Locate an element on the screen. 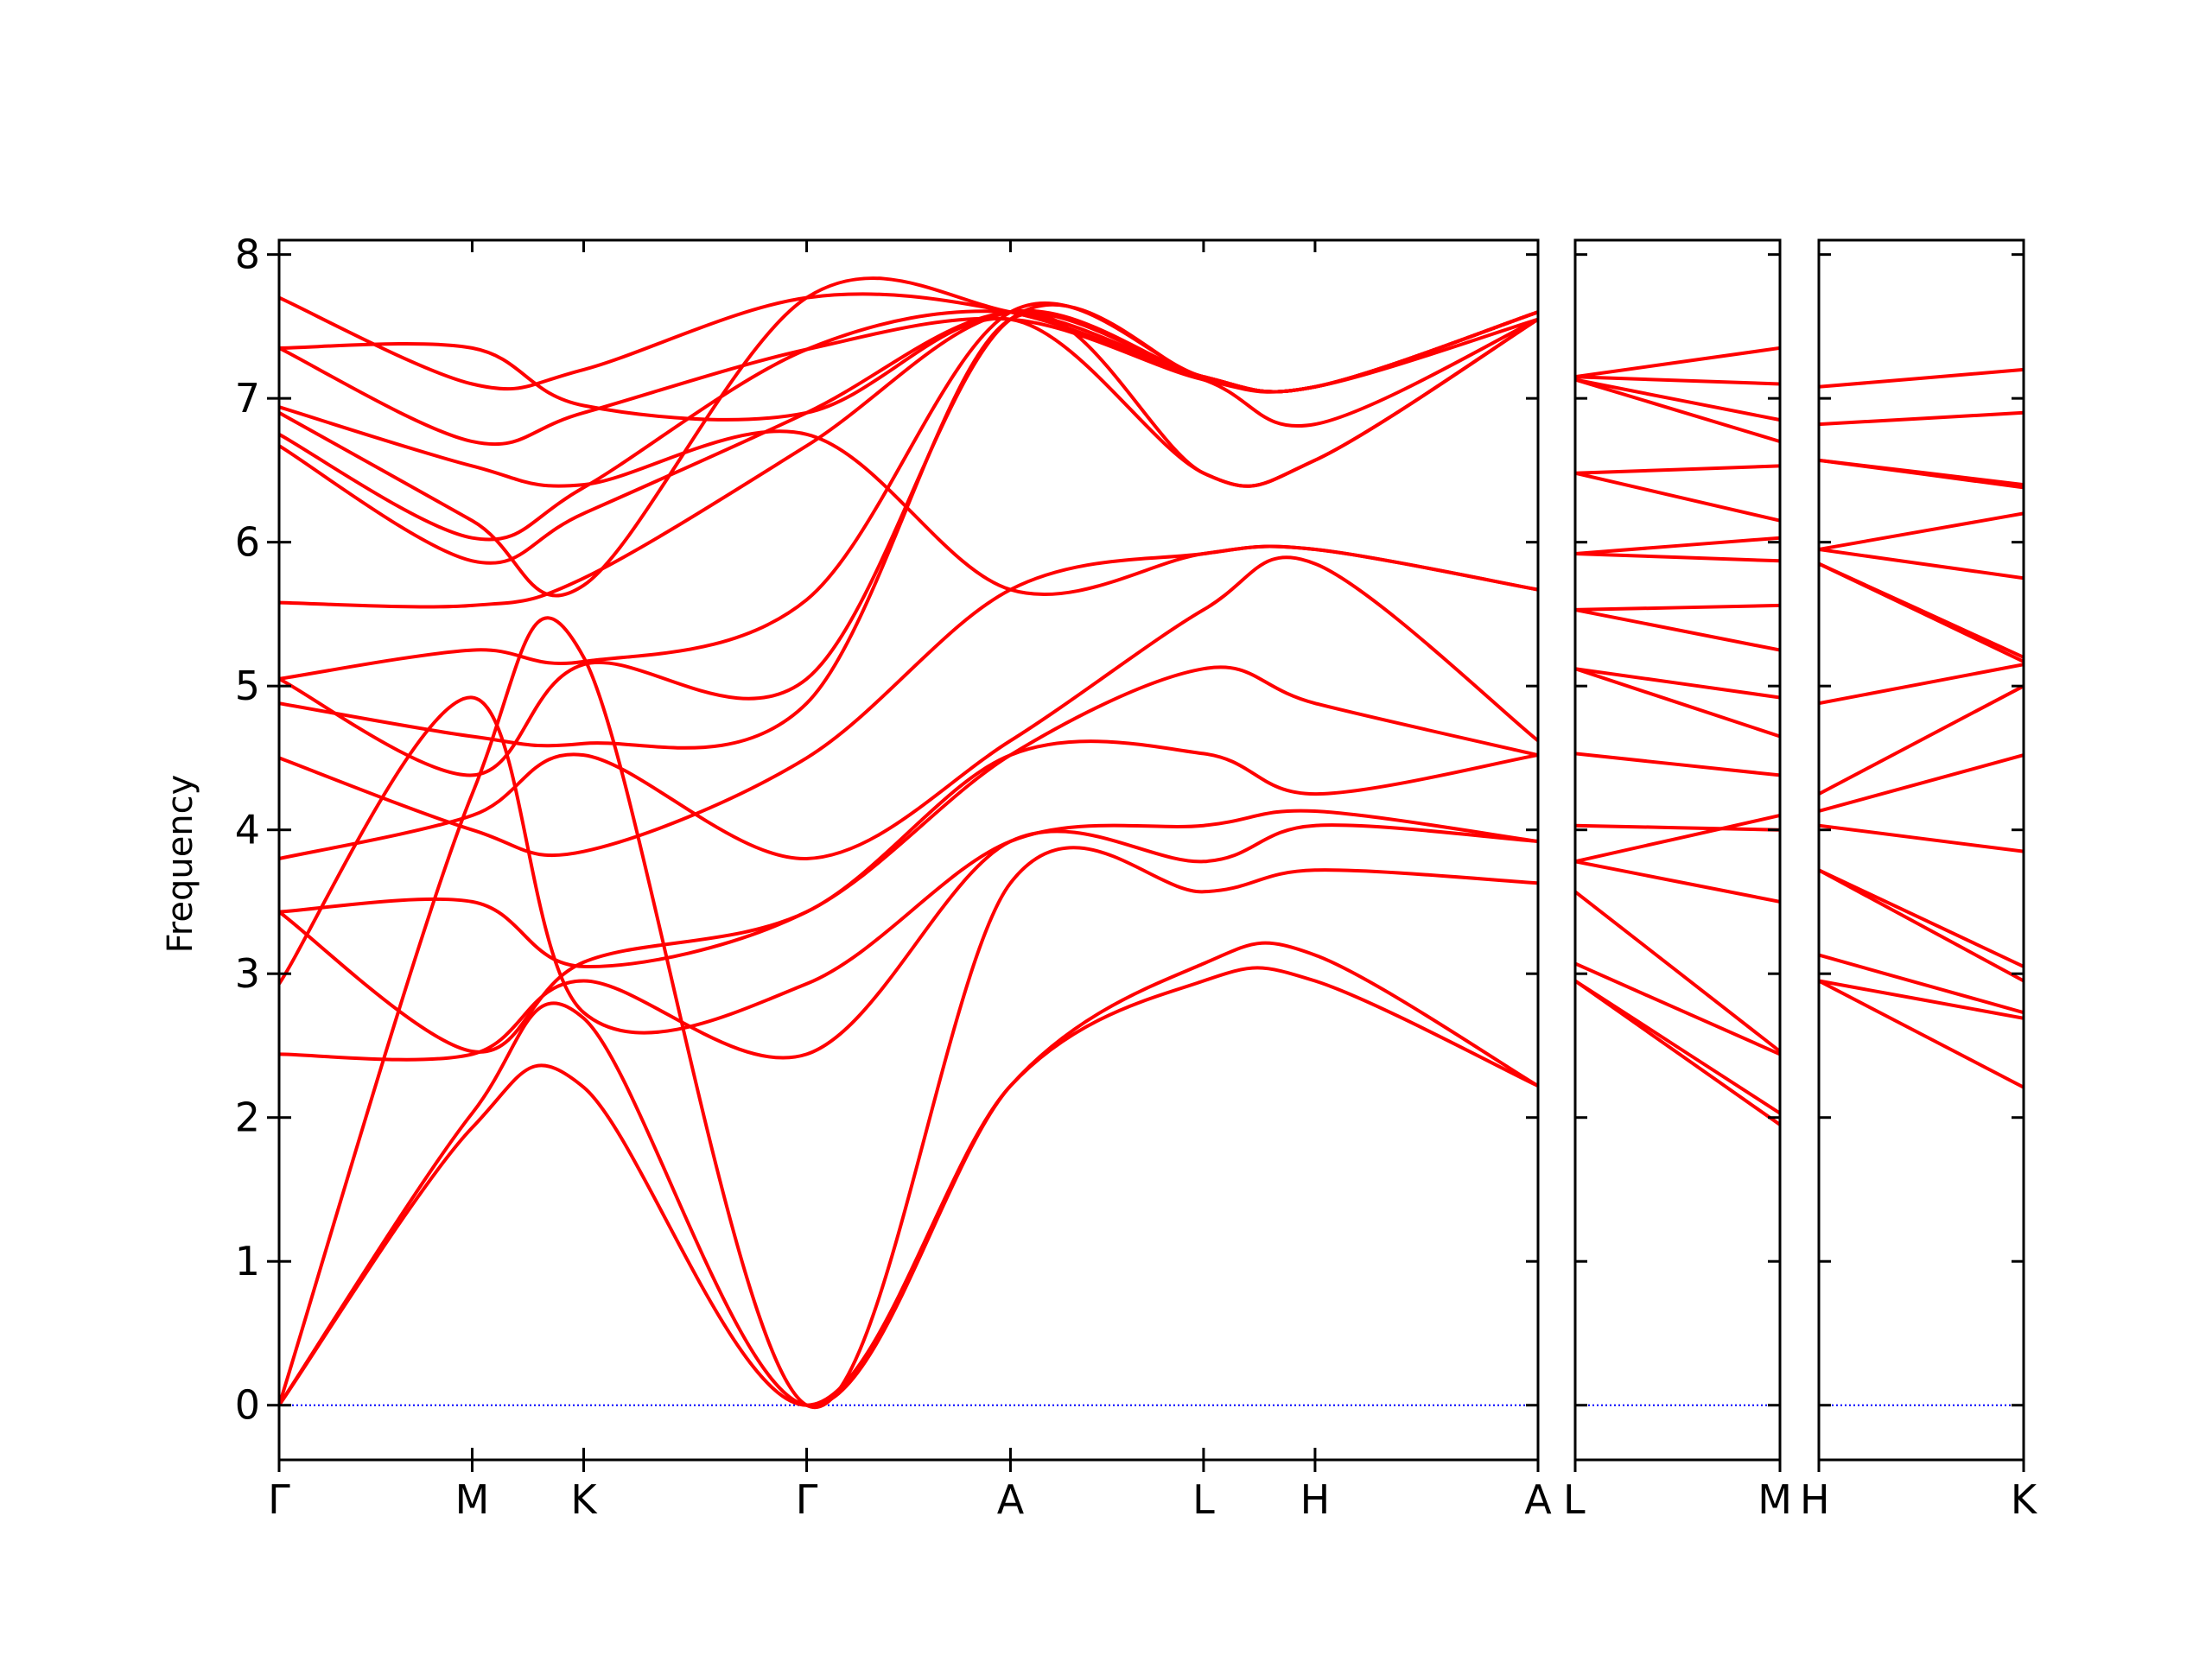 The height and width of the screenshot is (1662, 2212). y-tick-label: 2 is located at coordinates (247, 1117).